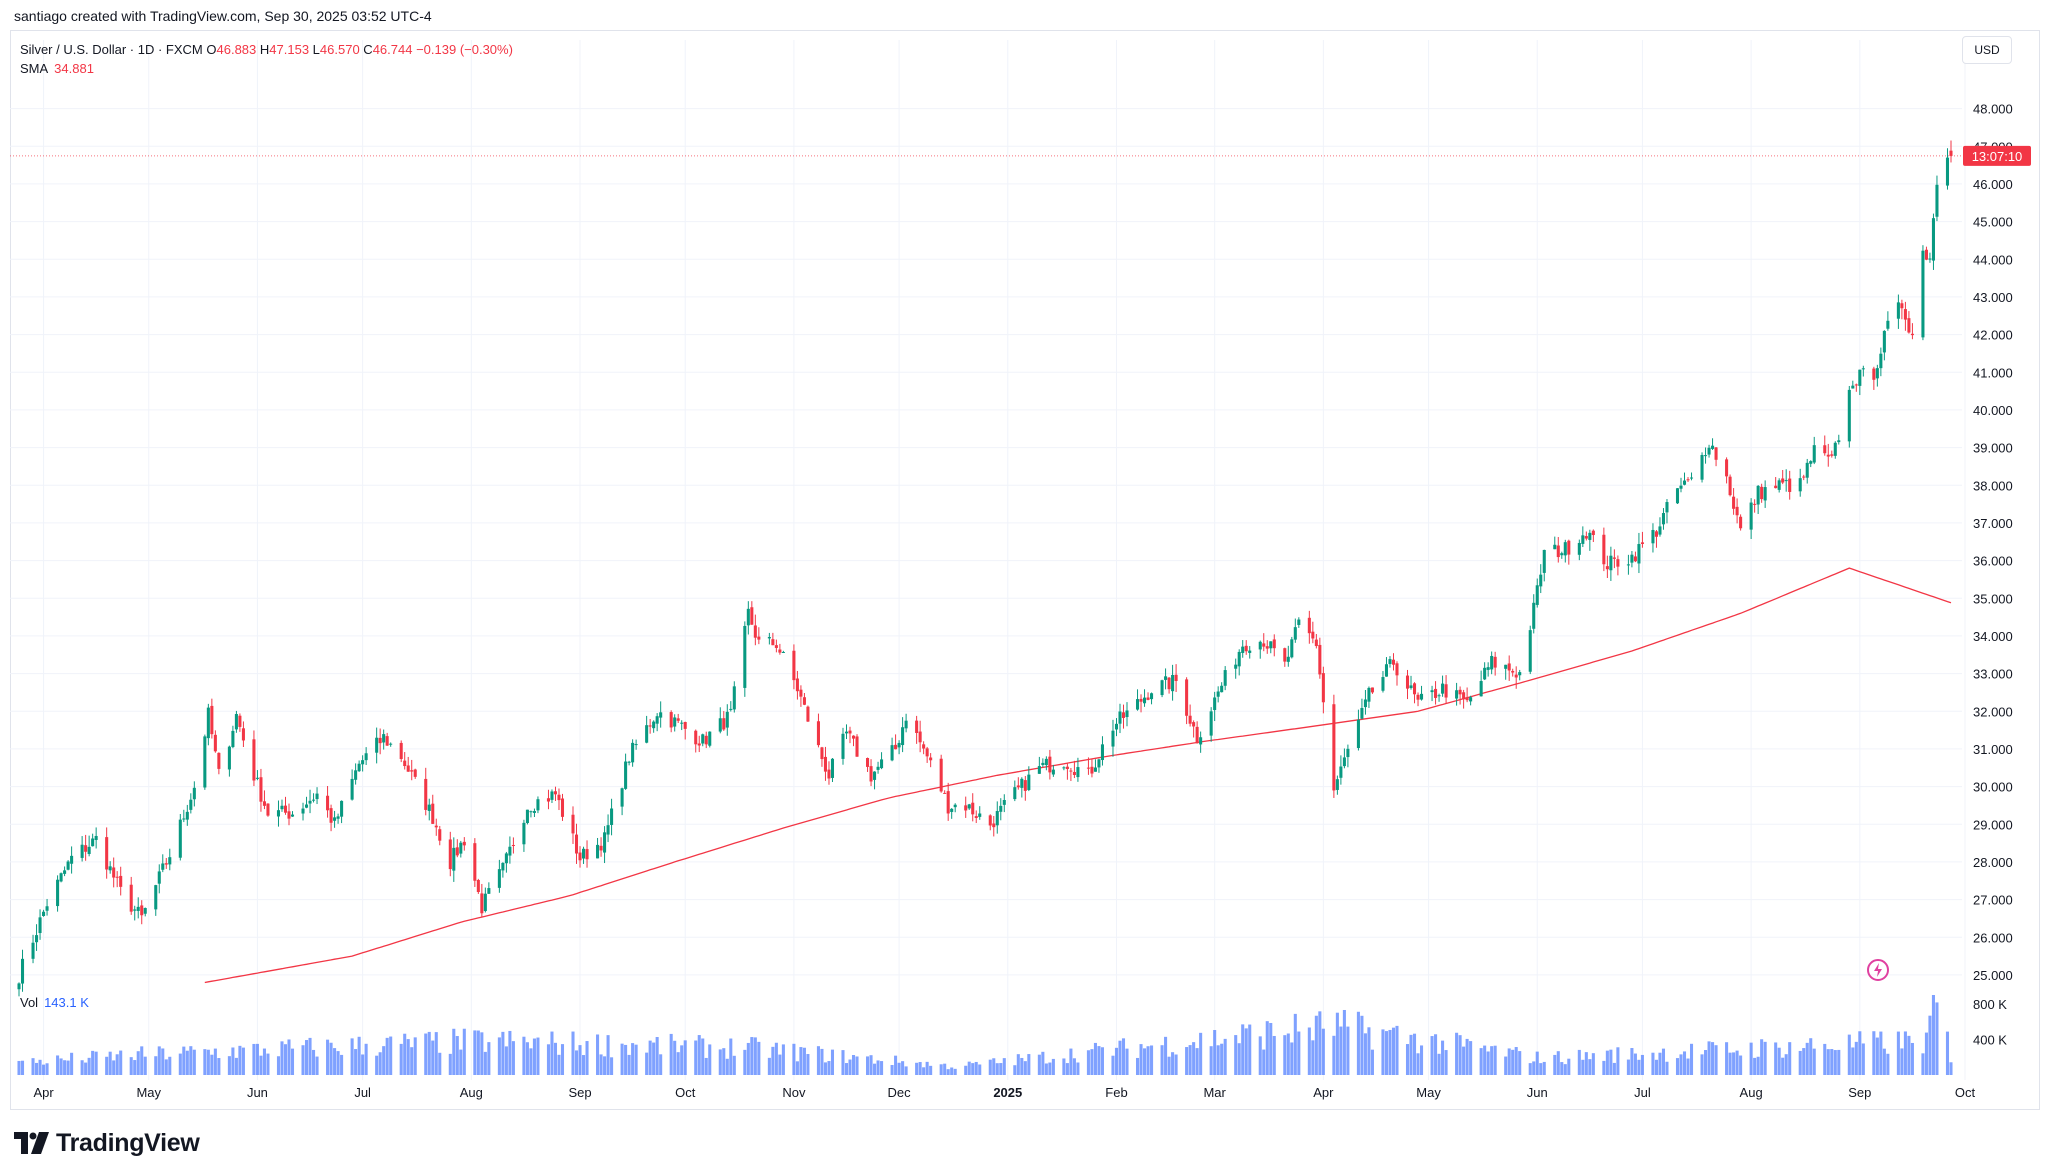  Describe the element at coordinates (1993, 335) in the screenshot. I see `price-tick-label: 42.000` at that location.